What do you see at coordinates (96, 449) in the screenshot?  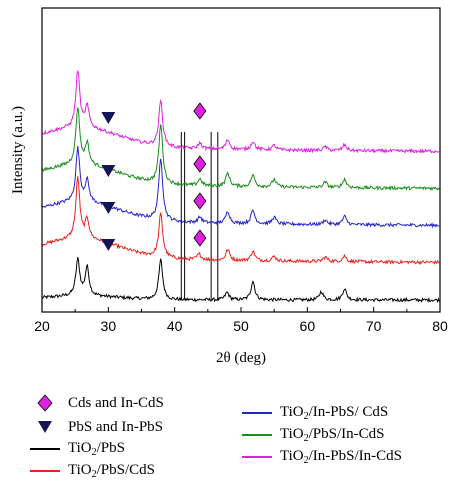 I see `legend-label: TiO2/PbS` at bounding box center [96, 449].